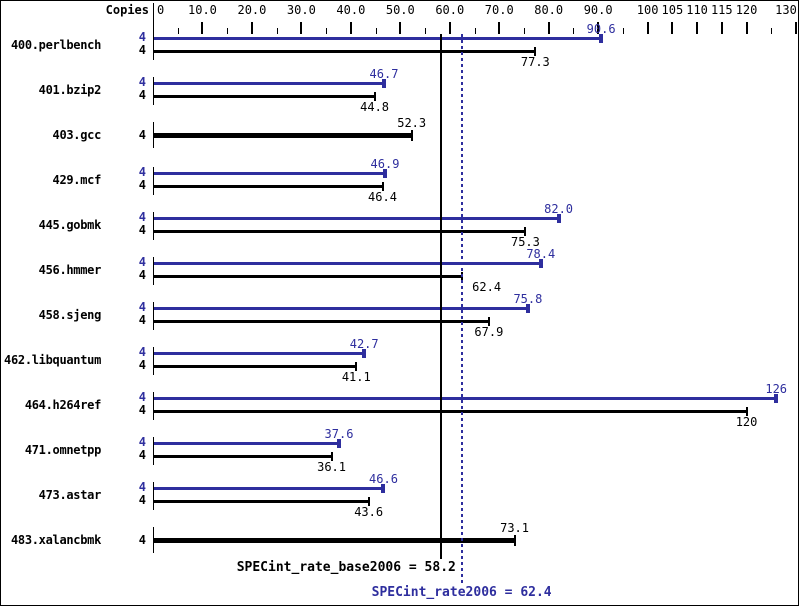 This screenshot has width=799, height=606. I want to click on benchmark-label: 445.gobmk, so click(70, 225).